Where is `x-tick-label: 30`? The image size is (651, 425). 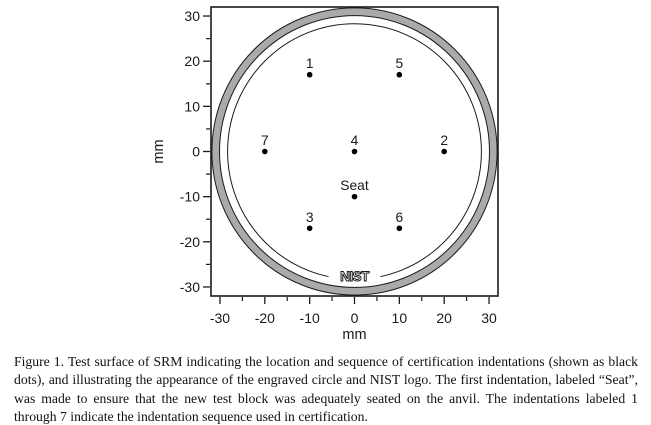
x-tick-label: 30 is located at coordinates (489, 318).